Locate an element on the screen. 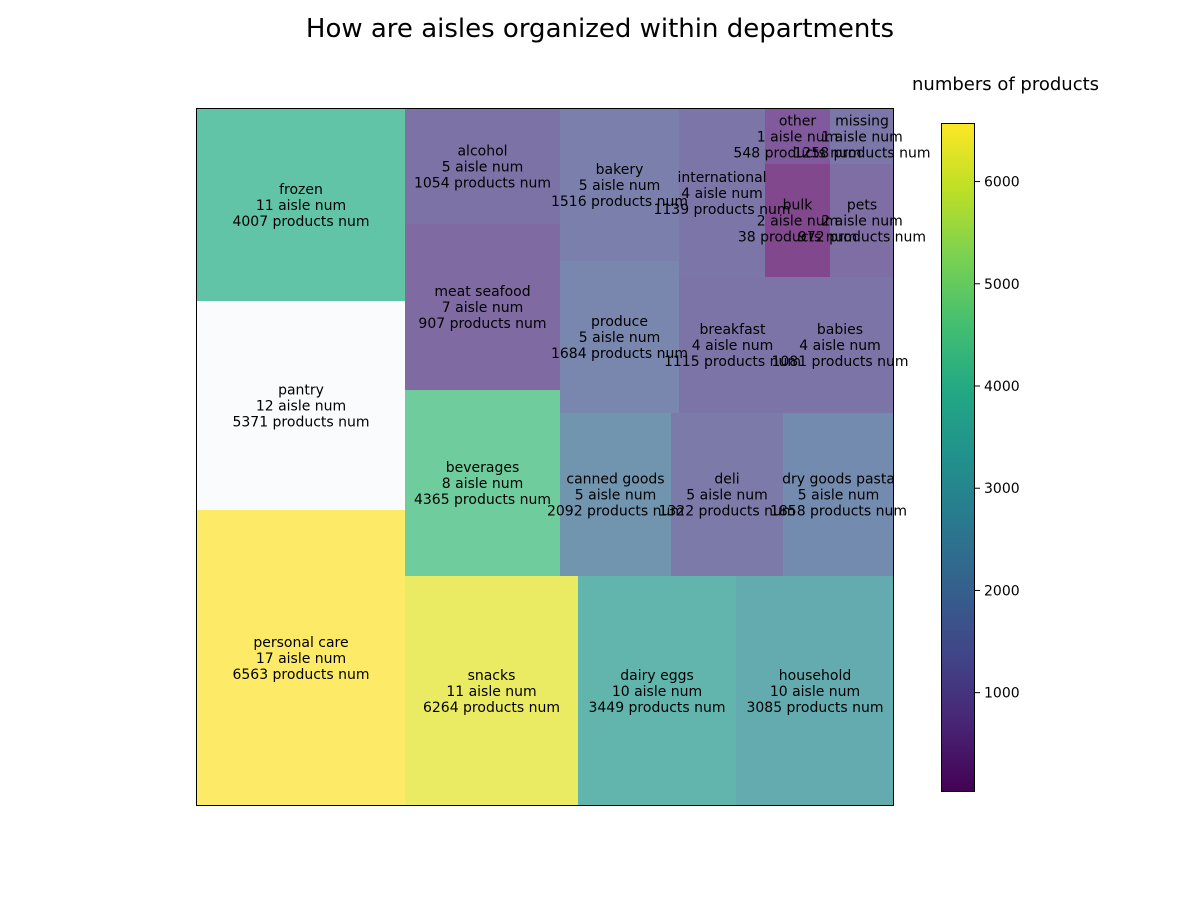 The image size is (1200, 906). tile-international is located at coordinates (722, 193).